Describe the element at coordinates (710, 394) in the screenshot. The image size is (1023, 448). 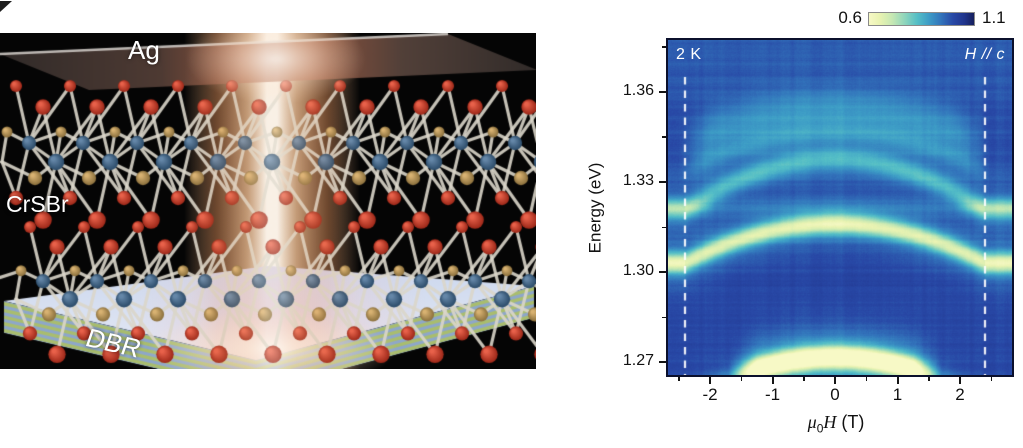
I see `x-tick-label: -2` at that location.